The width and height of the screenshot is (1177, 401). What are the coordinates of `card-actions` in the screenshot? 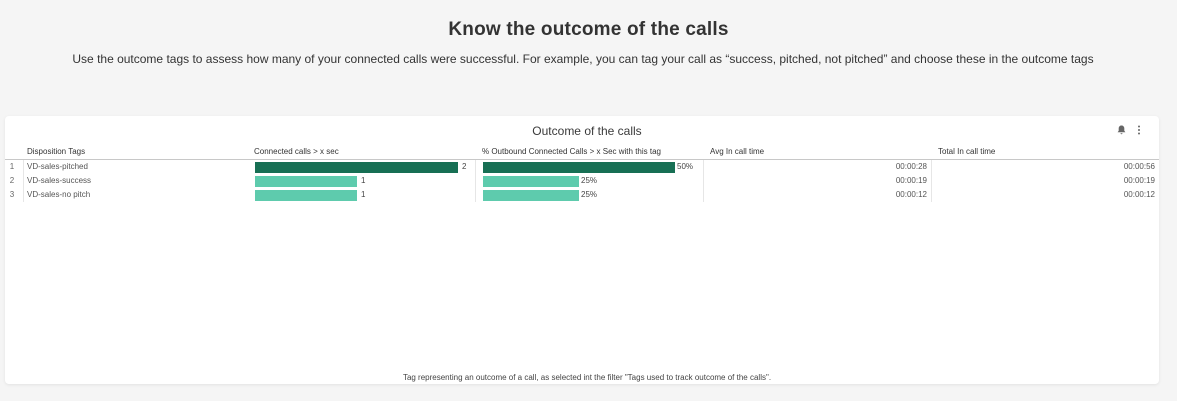 It's located at (1130, 130).